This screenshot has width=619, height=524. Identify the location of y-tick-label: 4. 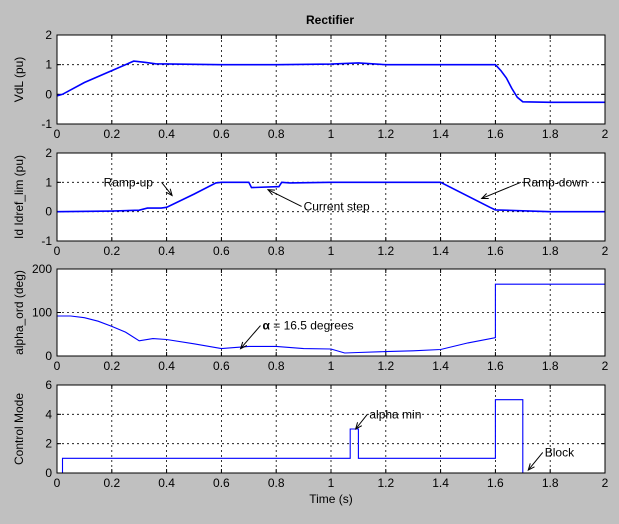
(48, 414).